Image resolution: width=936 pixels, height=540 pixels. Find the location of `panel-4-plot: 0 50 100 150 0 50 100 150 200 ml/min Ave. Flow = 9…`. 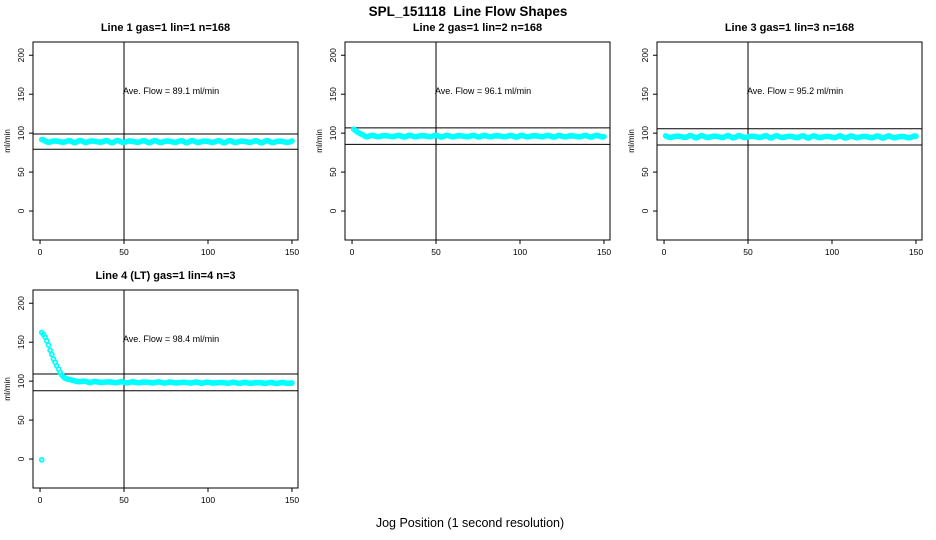

panel-4-plot: 0 50 100 150 0 50 100 150 200 ml/min Ave. Flow = 9… is located at coordinates (151, 397).